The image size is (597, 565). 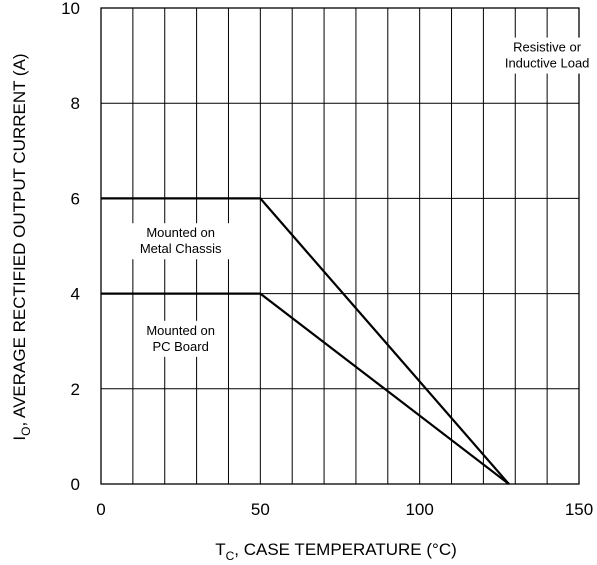 I want to click on y-tick-label: 0, so click(x=75, y=484).